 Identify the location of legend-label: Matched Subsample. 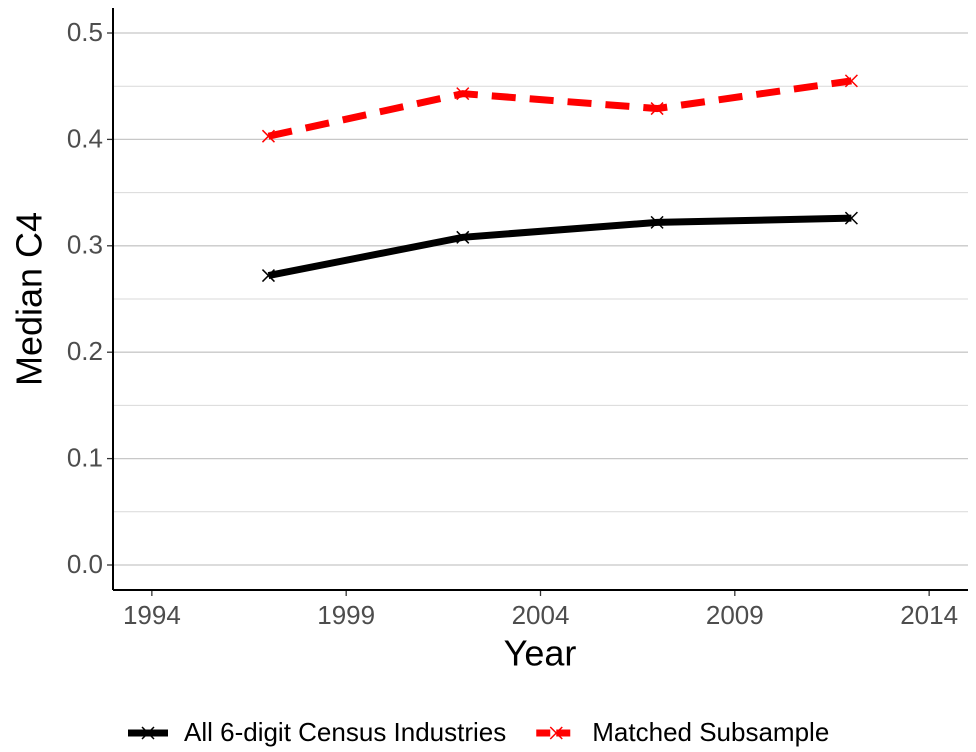
(710, 732).